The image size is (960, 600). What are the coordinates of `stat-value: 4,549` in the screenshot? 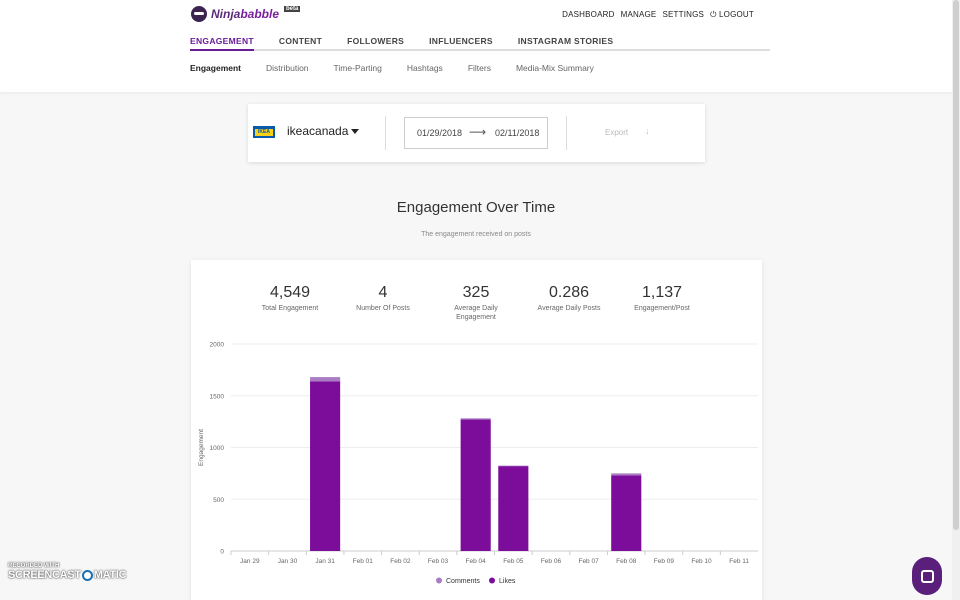 It's located at (290, 292).